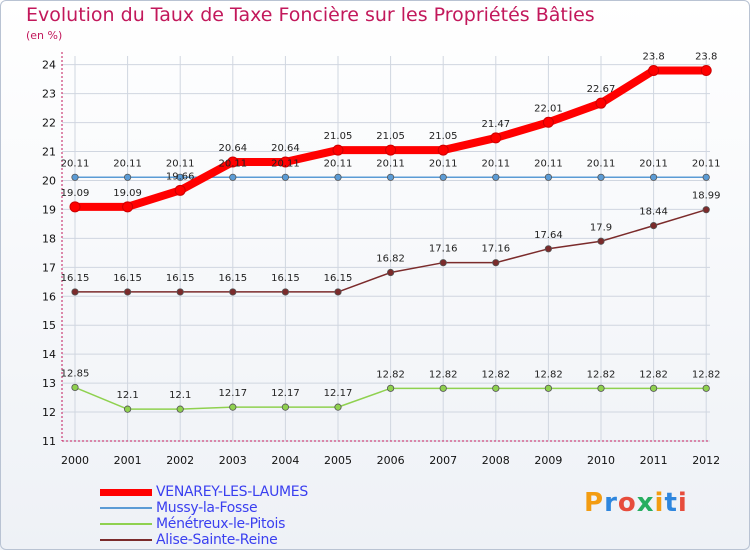  I want to click on x-tick-label: 2003, so click(233, 460).